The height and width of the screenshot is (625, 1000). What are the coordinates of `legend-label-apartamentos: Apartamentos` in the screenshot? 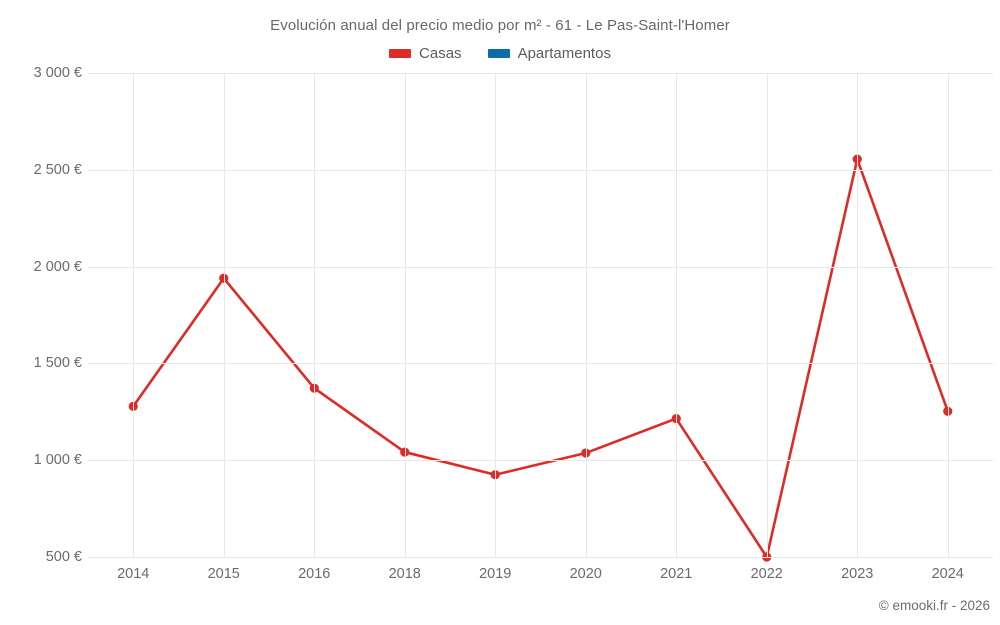 It's located at (564, 53).